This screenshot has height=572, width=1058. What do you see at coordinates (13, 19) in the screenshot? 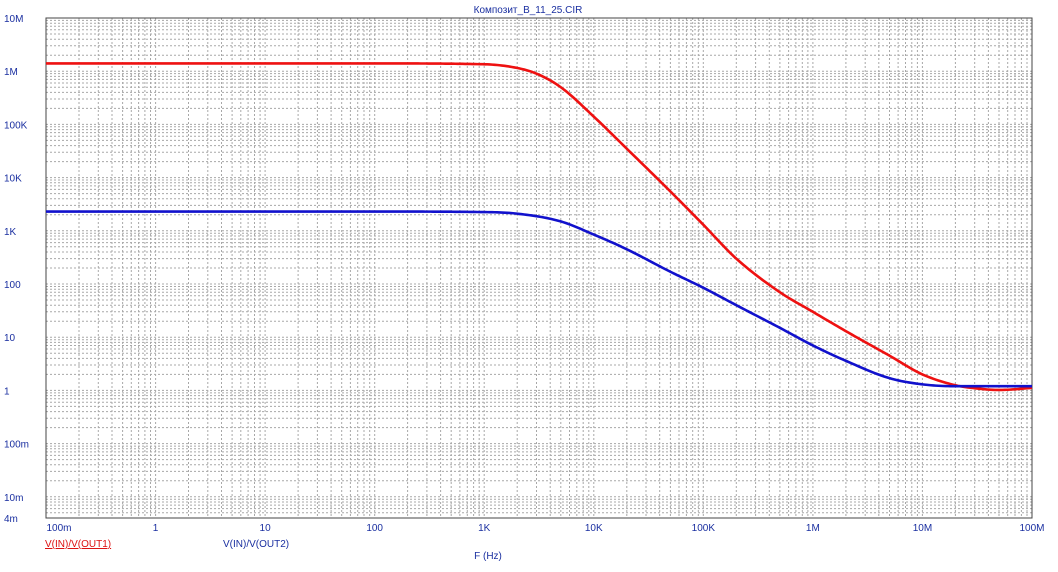
I see `y-tick-label: 10M` at bounding box center [13, 19].